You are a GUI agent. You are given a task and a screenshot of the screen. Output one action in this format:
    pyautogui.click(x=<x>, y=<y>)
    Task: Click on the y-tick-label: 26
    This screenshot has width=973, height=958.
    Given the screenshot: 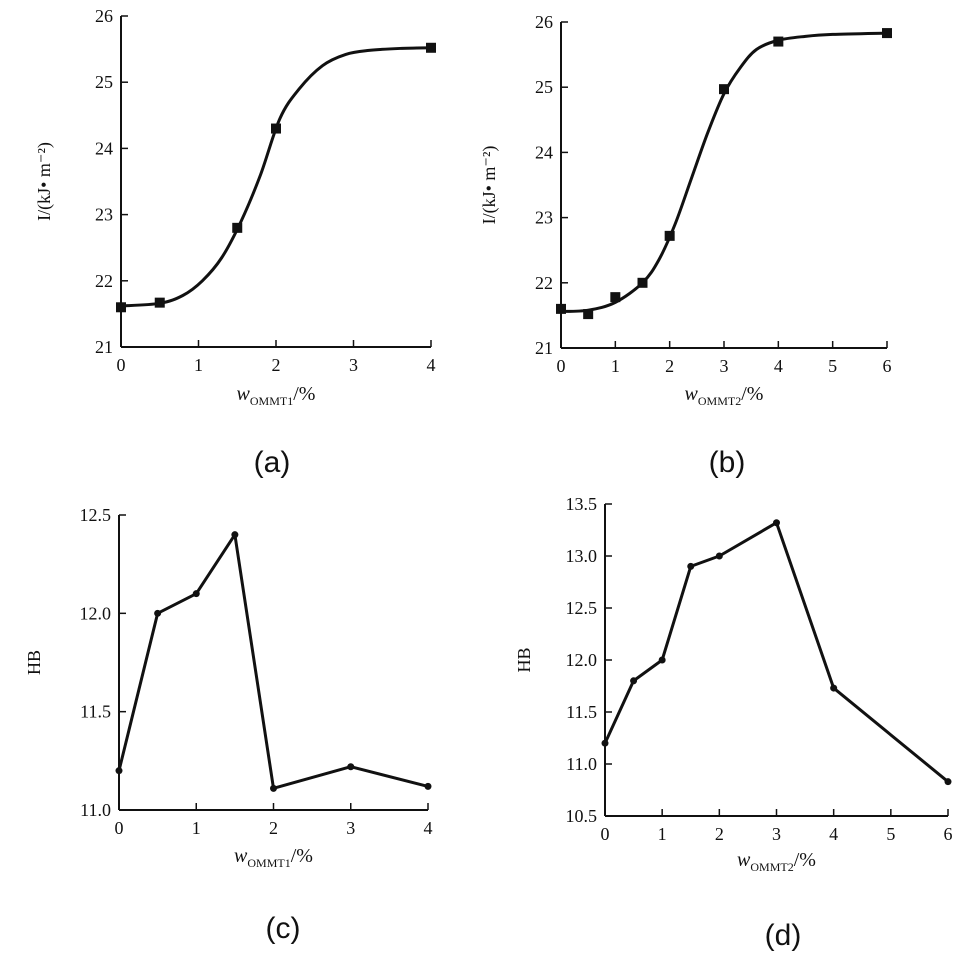 What is the action you would take?
    pyautogui.click(x=544, y=22)
    